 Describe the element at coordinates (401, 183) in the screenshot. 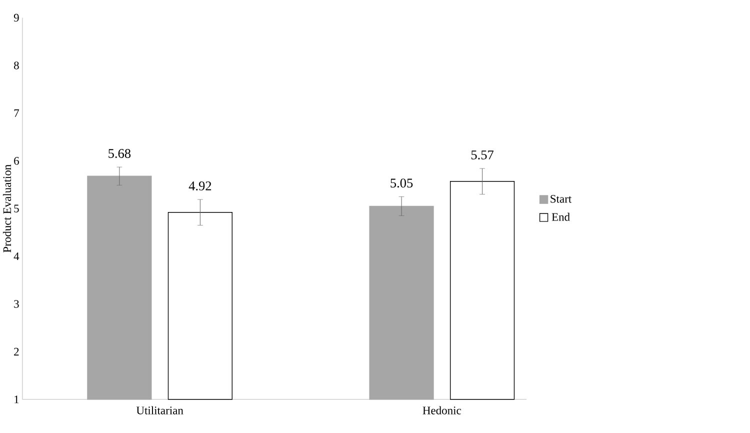

I see `data-label: 5.05` at that location.